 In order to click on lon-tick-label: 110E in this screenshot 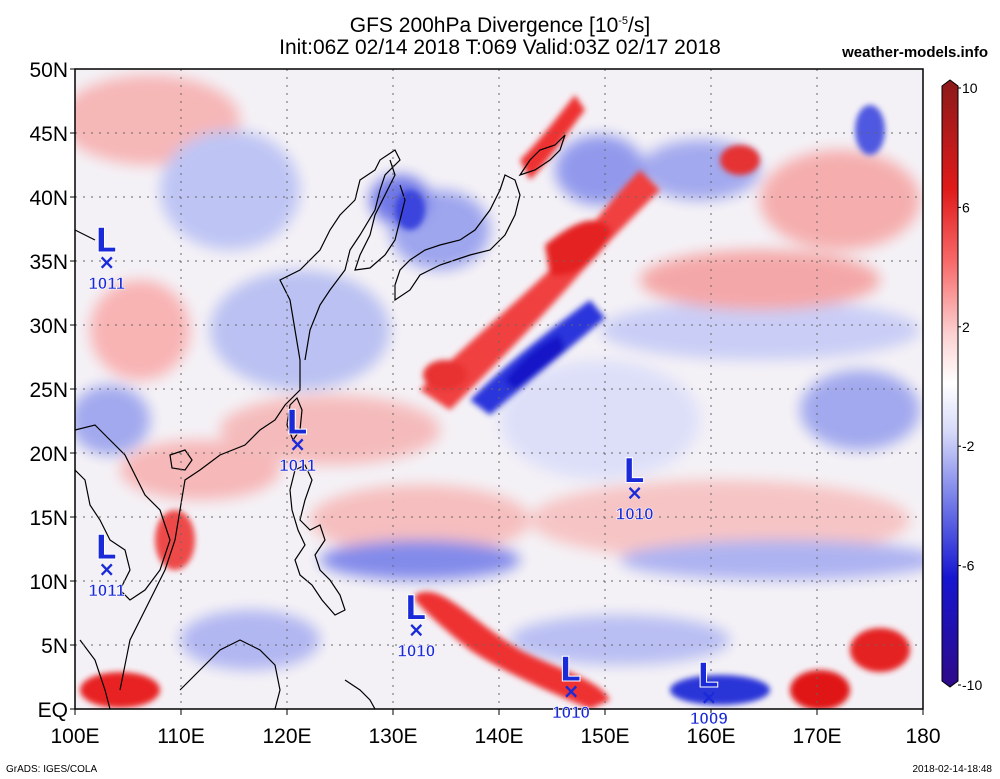, I will do `click(181, 736)`.